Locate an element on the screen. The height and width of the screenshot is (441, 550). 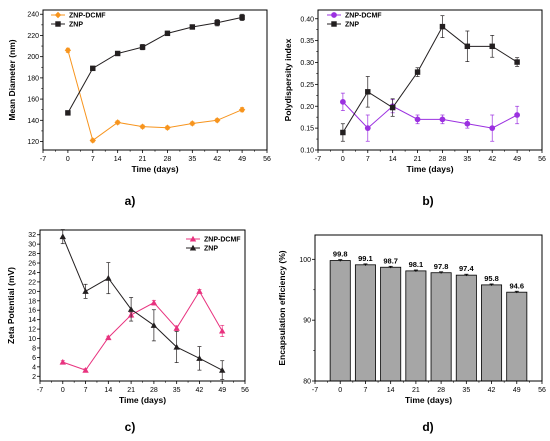
y-tick-label: 220 is located at coordinates (33, 36).